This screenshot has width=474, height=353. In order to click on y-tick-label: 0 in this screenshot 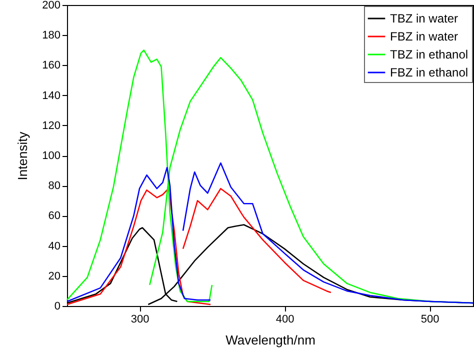, I will do `click(57, 306)`.